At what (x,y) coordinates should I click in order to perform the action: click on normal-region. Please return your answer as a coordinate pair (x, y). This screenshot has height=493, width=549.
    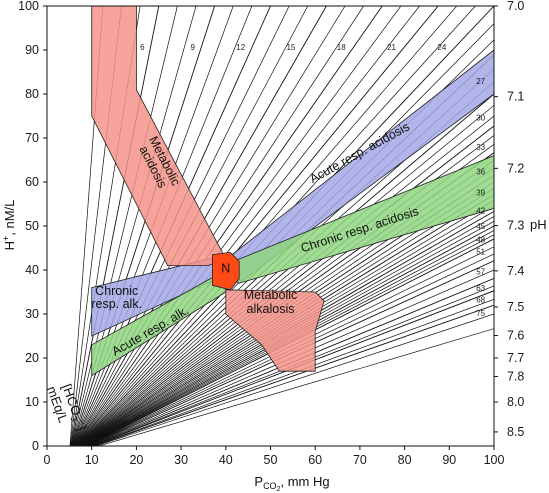
    Looking at the image, I should click on (225, 271).